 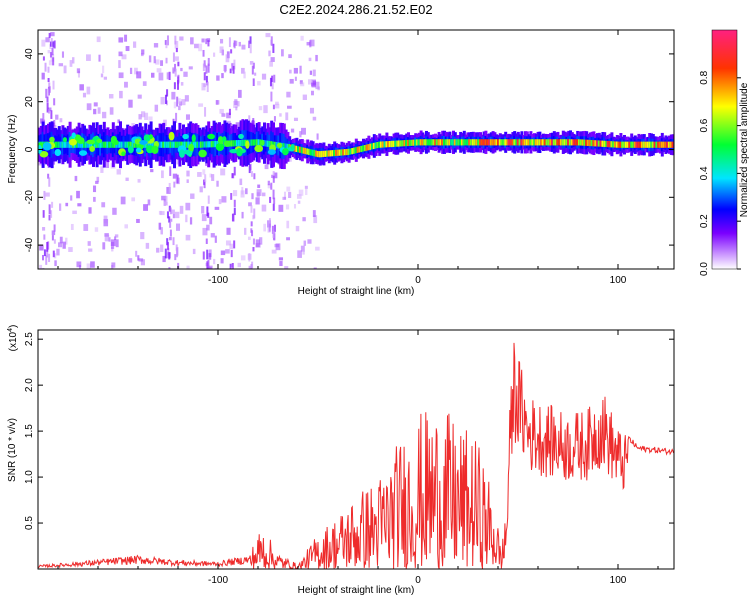 I want to click on colorbar-tick-label: 0.8, so click(x=704, y=77).